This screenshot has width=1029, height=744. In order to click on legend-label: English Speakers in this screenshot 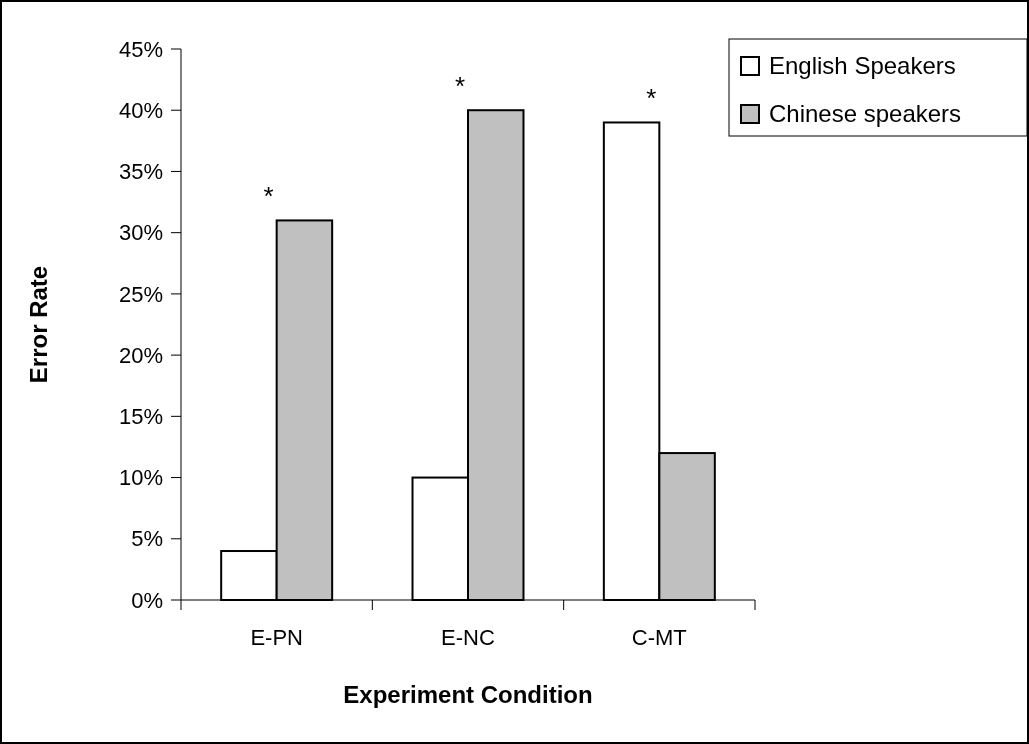, I will do `click(862, 66)`.